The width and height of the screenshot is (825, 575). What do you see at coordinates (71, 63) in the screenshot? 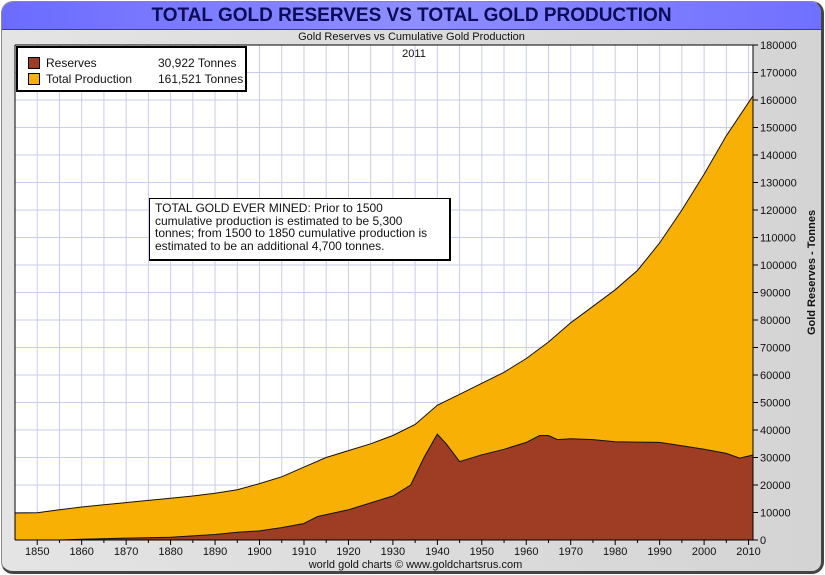
I see `legend-label: Reserves` at bounding box center [71, 63].